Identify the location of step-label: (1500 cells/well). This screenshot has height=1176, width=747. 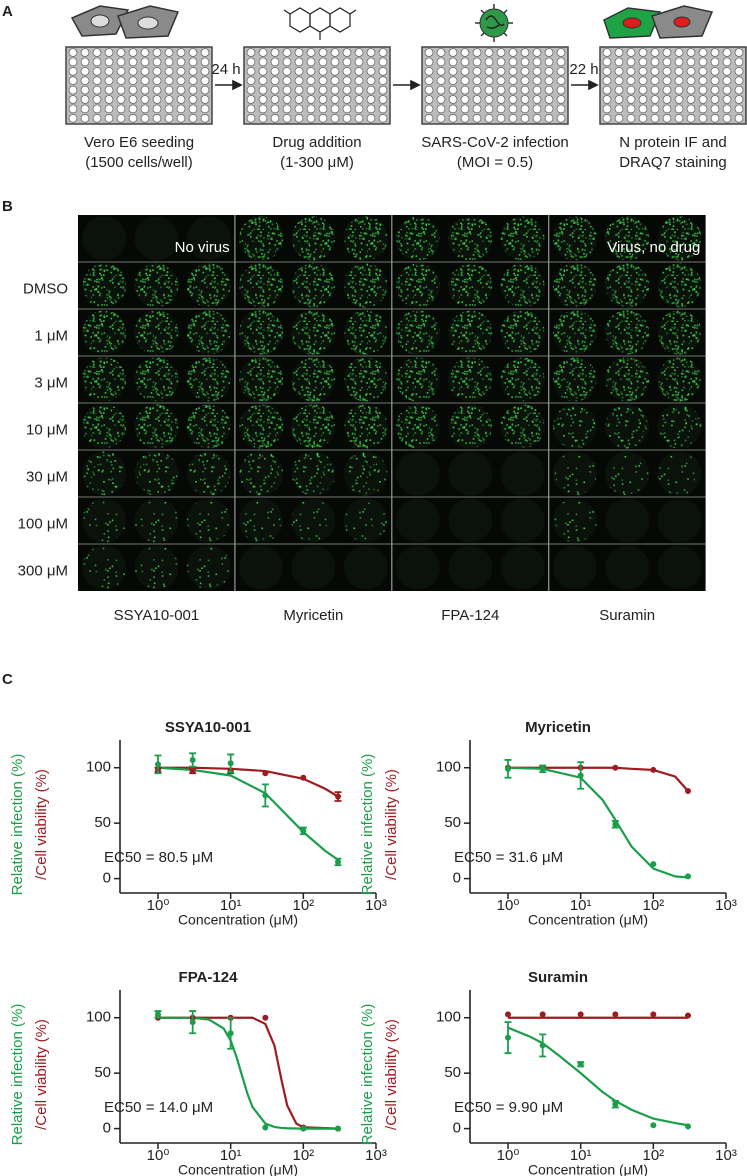
(139, 162).